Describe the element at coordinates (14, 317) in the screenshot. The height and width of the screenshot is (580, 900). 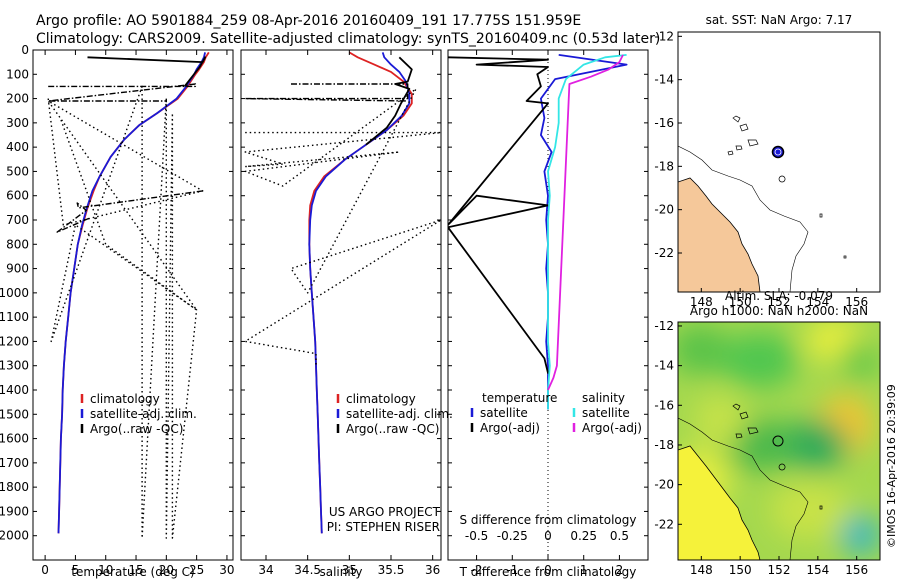
I see `depth-tick-label: 1100` at that location.